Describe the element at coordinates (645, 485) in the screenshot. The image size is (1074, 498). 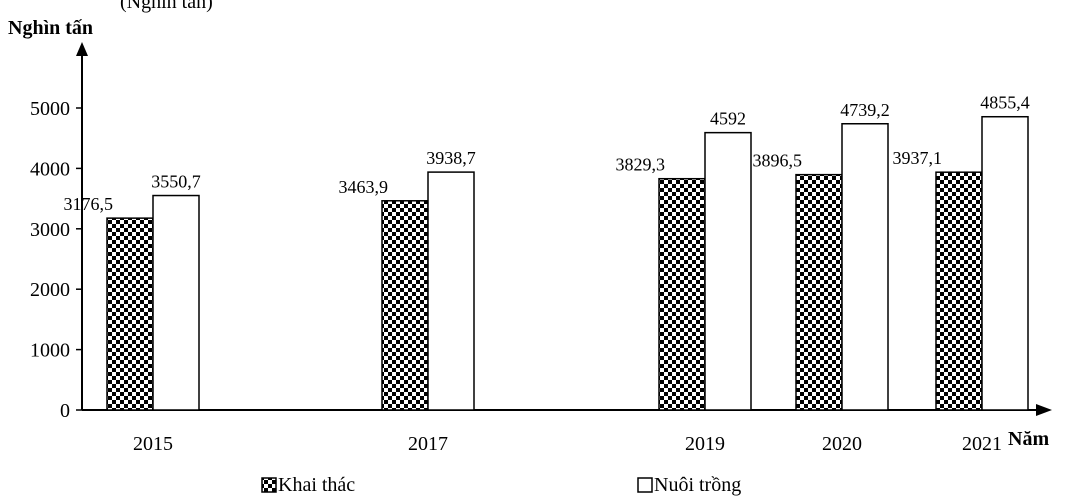
I see `legend-swatch-nuoi-trong` at that location.